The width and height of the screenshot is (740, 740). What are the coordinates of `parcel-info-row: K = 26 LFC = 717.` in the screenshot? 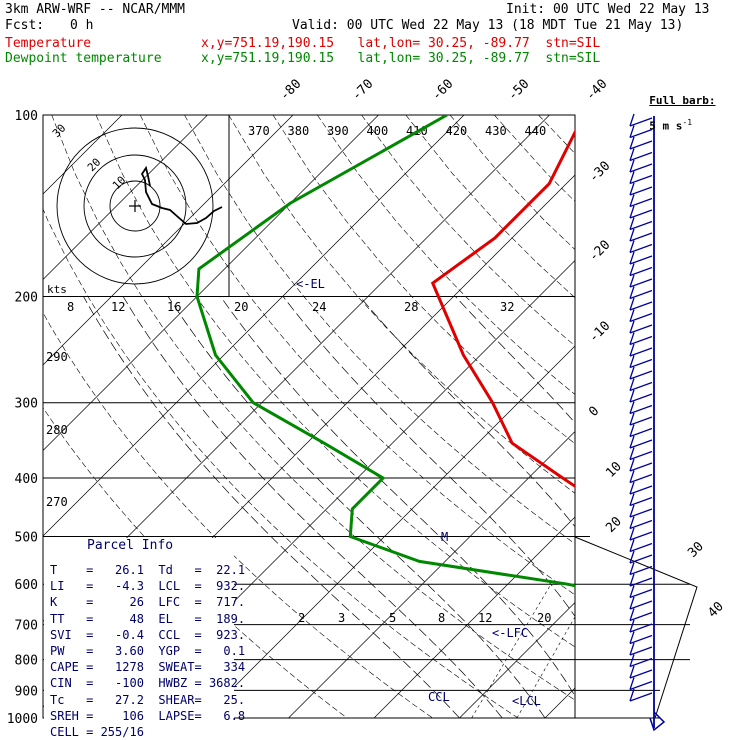 It's located at (148, 602).